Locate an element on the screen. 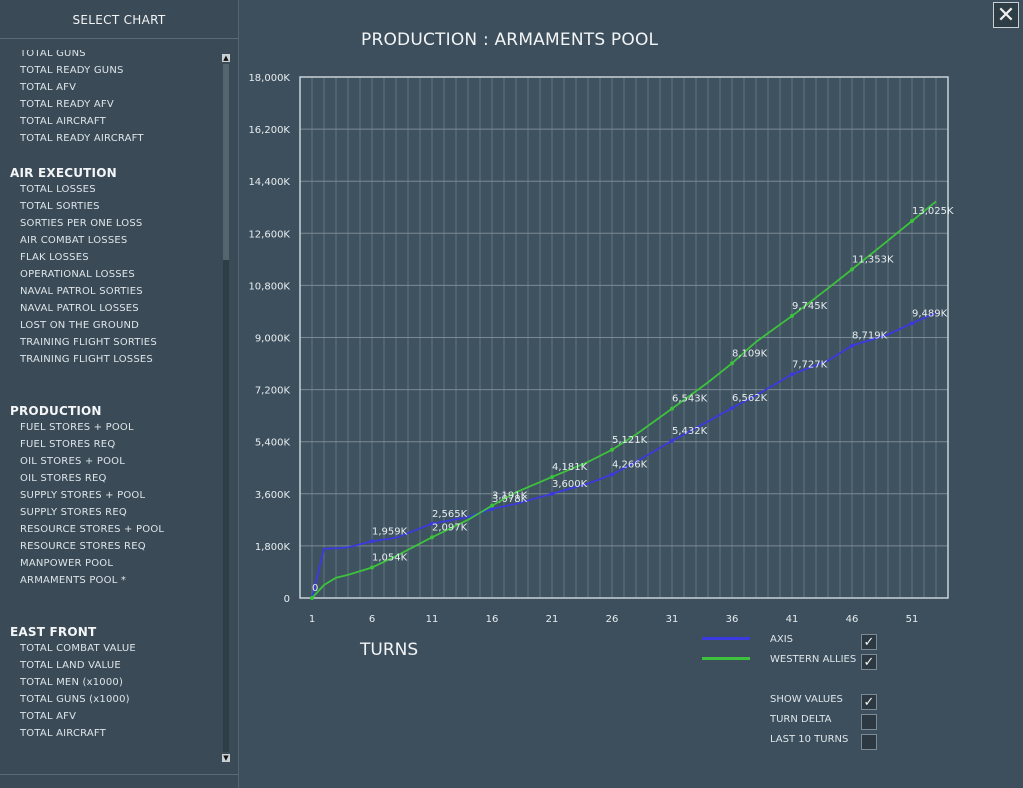  y-tick-label: 12,600K is located at coordinates (269, 234).